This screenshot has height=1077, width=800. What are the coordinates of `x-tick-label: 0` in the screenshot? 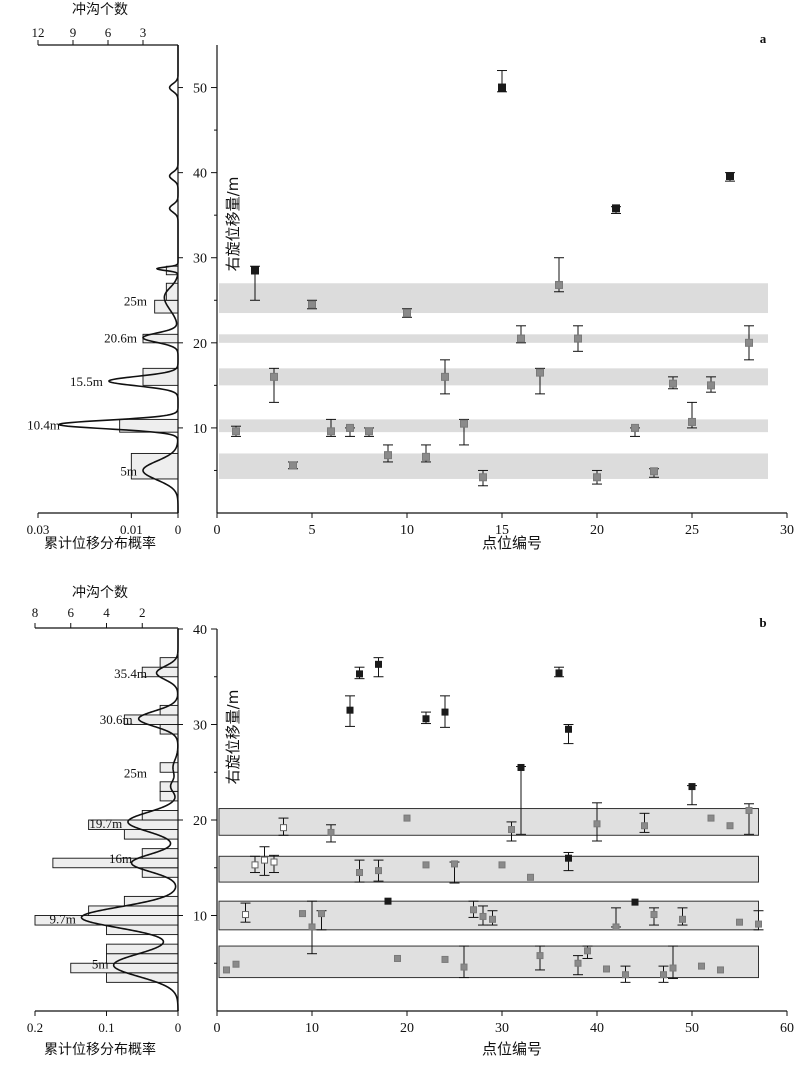 It's located at (217, 530).